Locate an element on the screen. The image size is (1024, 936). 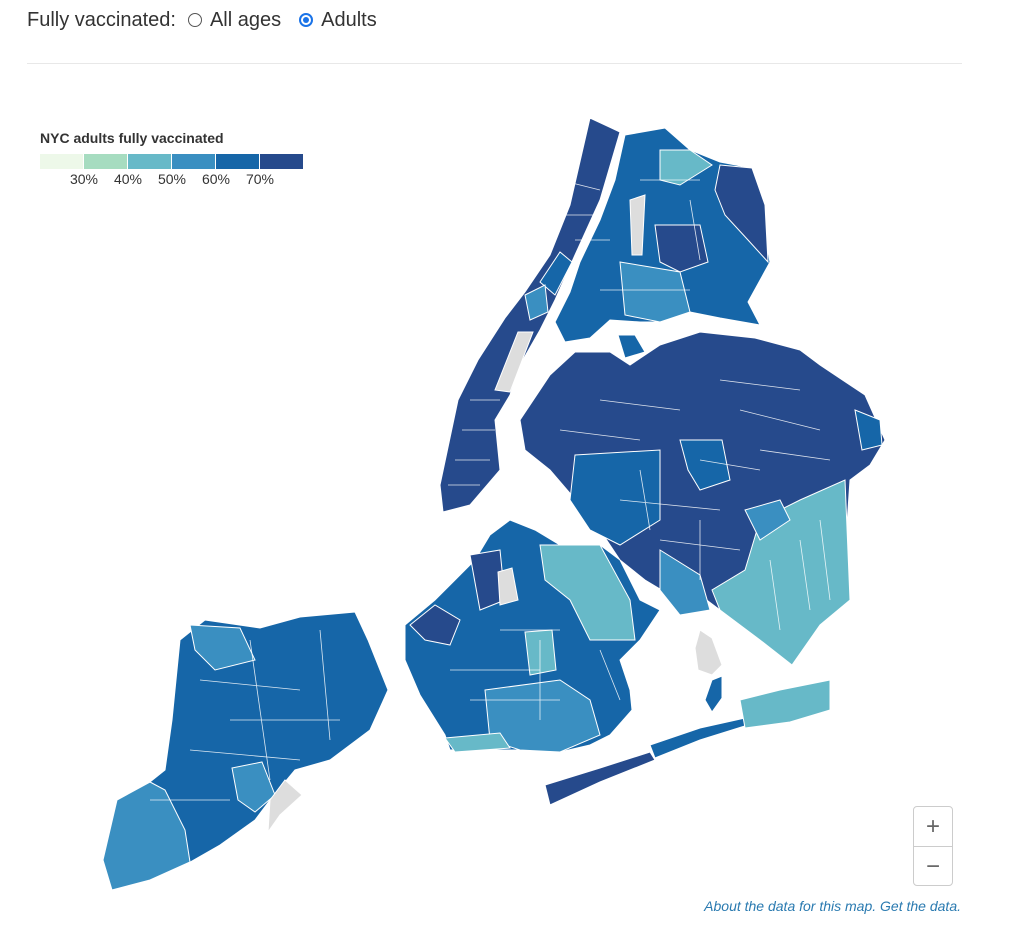
legend-tick-30: 30% is located at coordinates (84, 179).